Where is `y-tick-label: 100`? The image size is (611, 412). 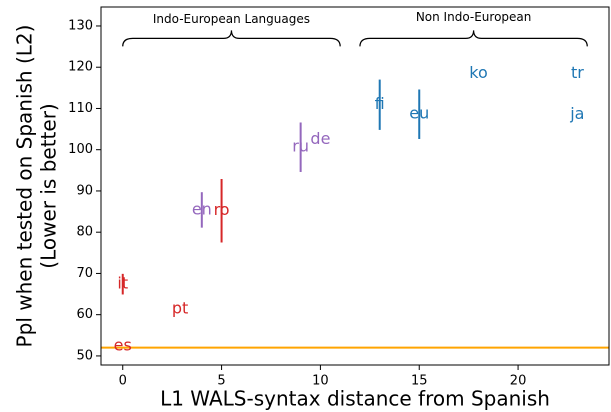 y-tick-label: 100 is located at coordinates (80, 149).